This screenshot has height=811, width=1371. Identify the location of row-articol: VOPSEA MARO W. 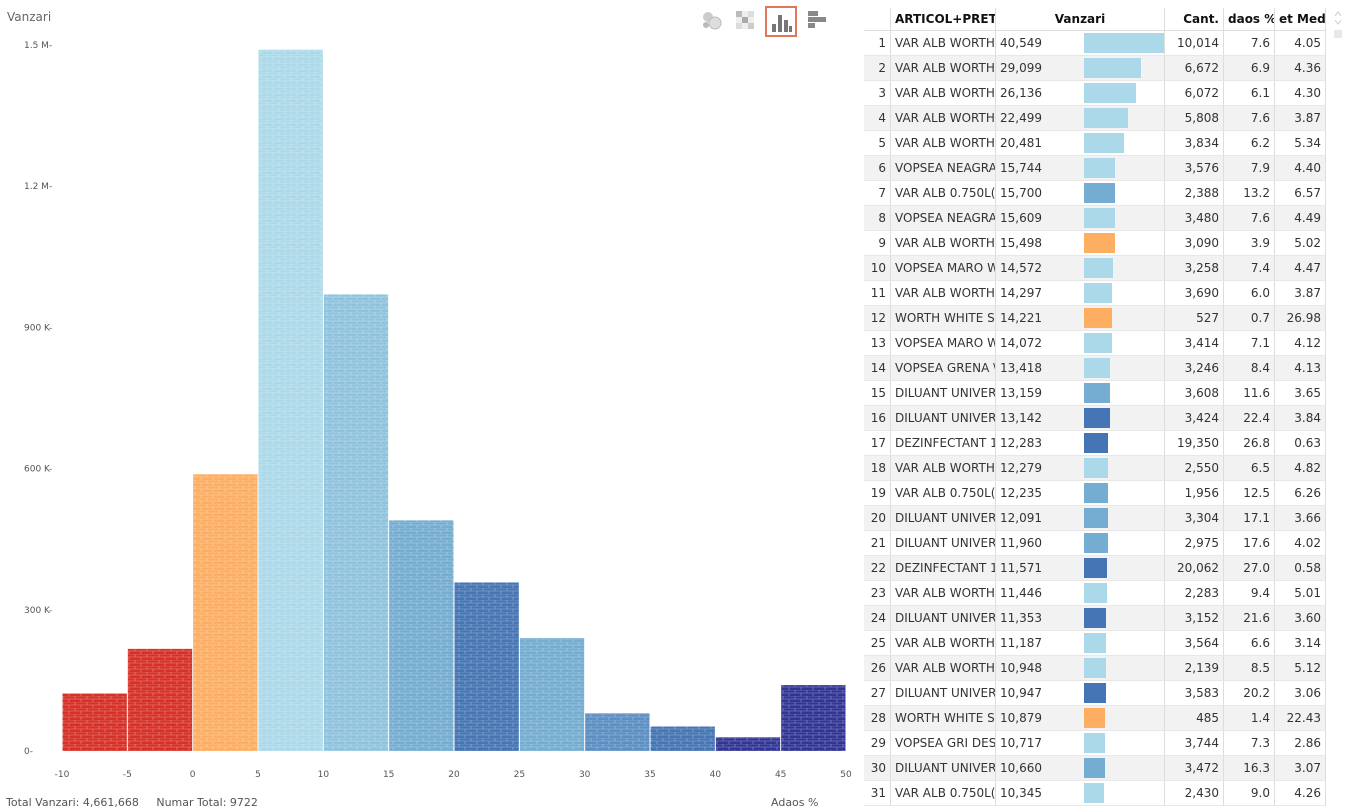
(943, 268).